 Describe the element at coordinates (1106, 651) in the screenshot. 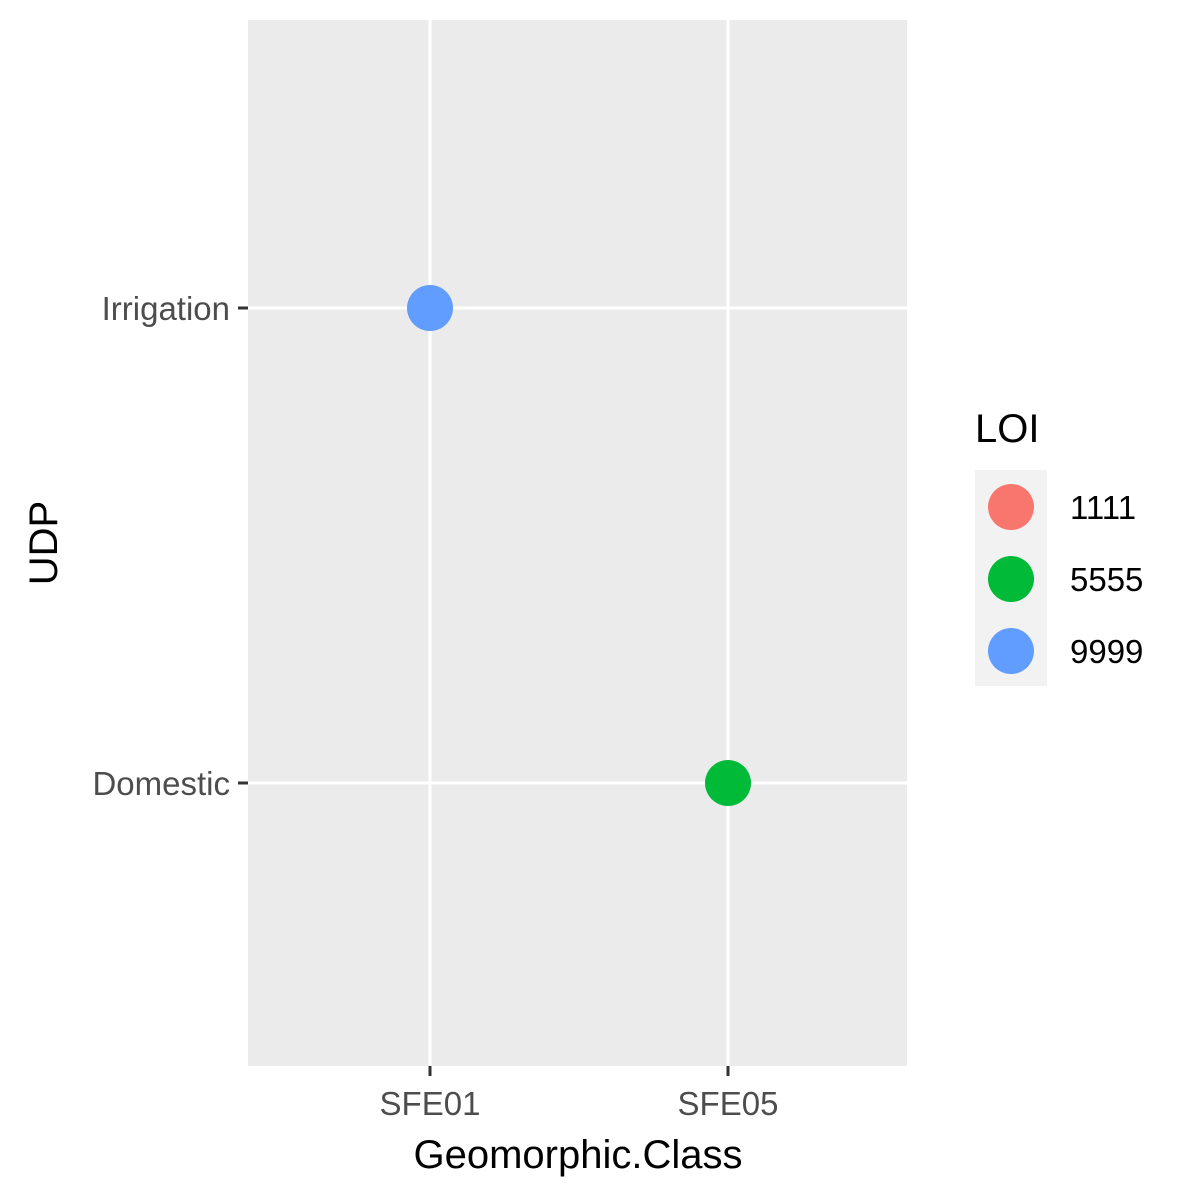

I see `legend-label: 9999` at that location.